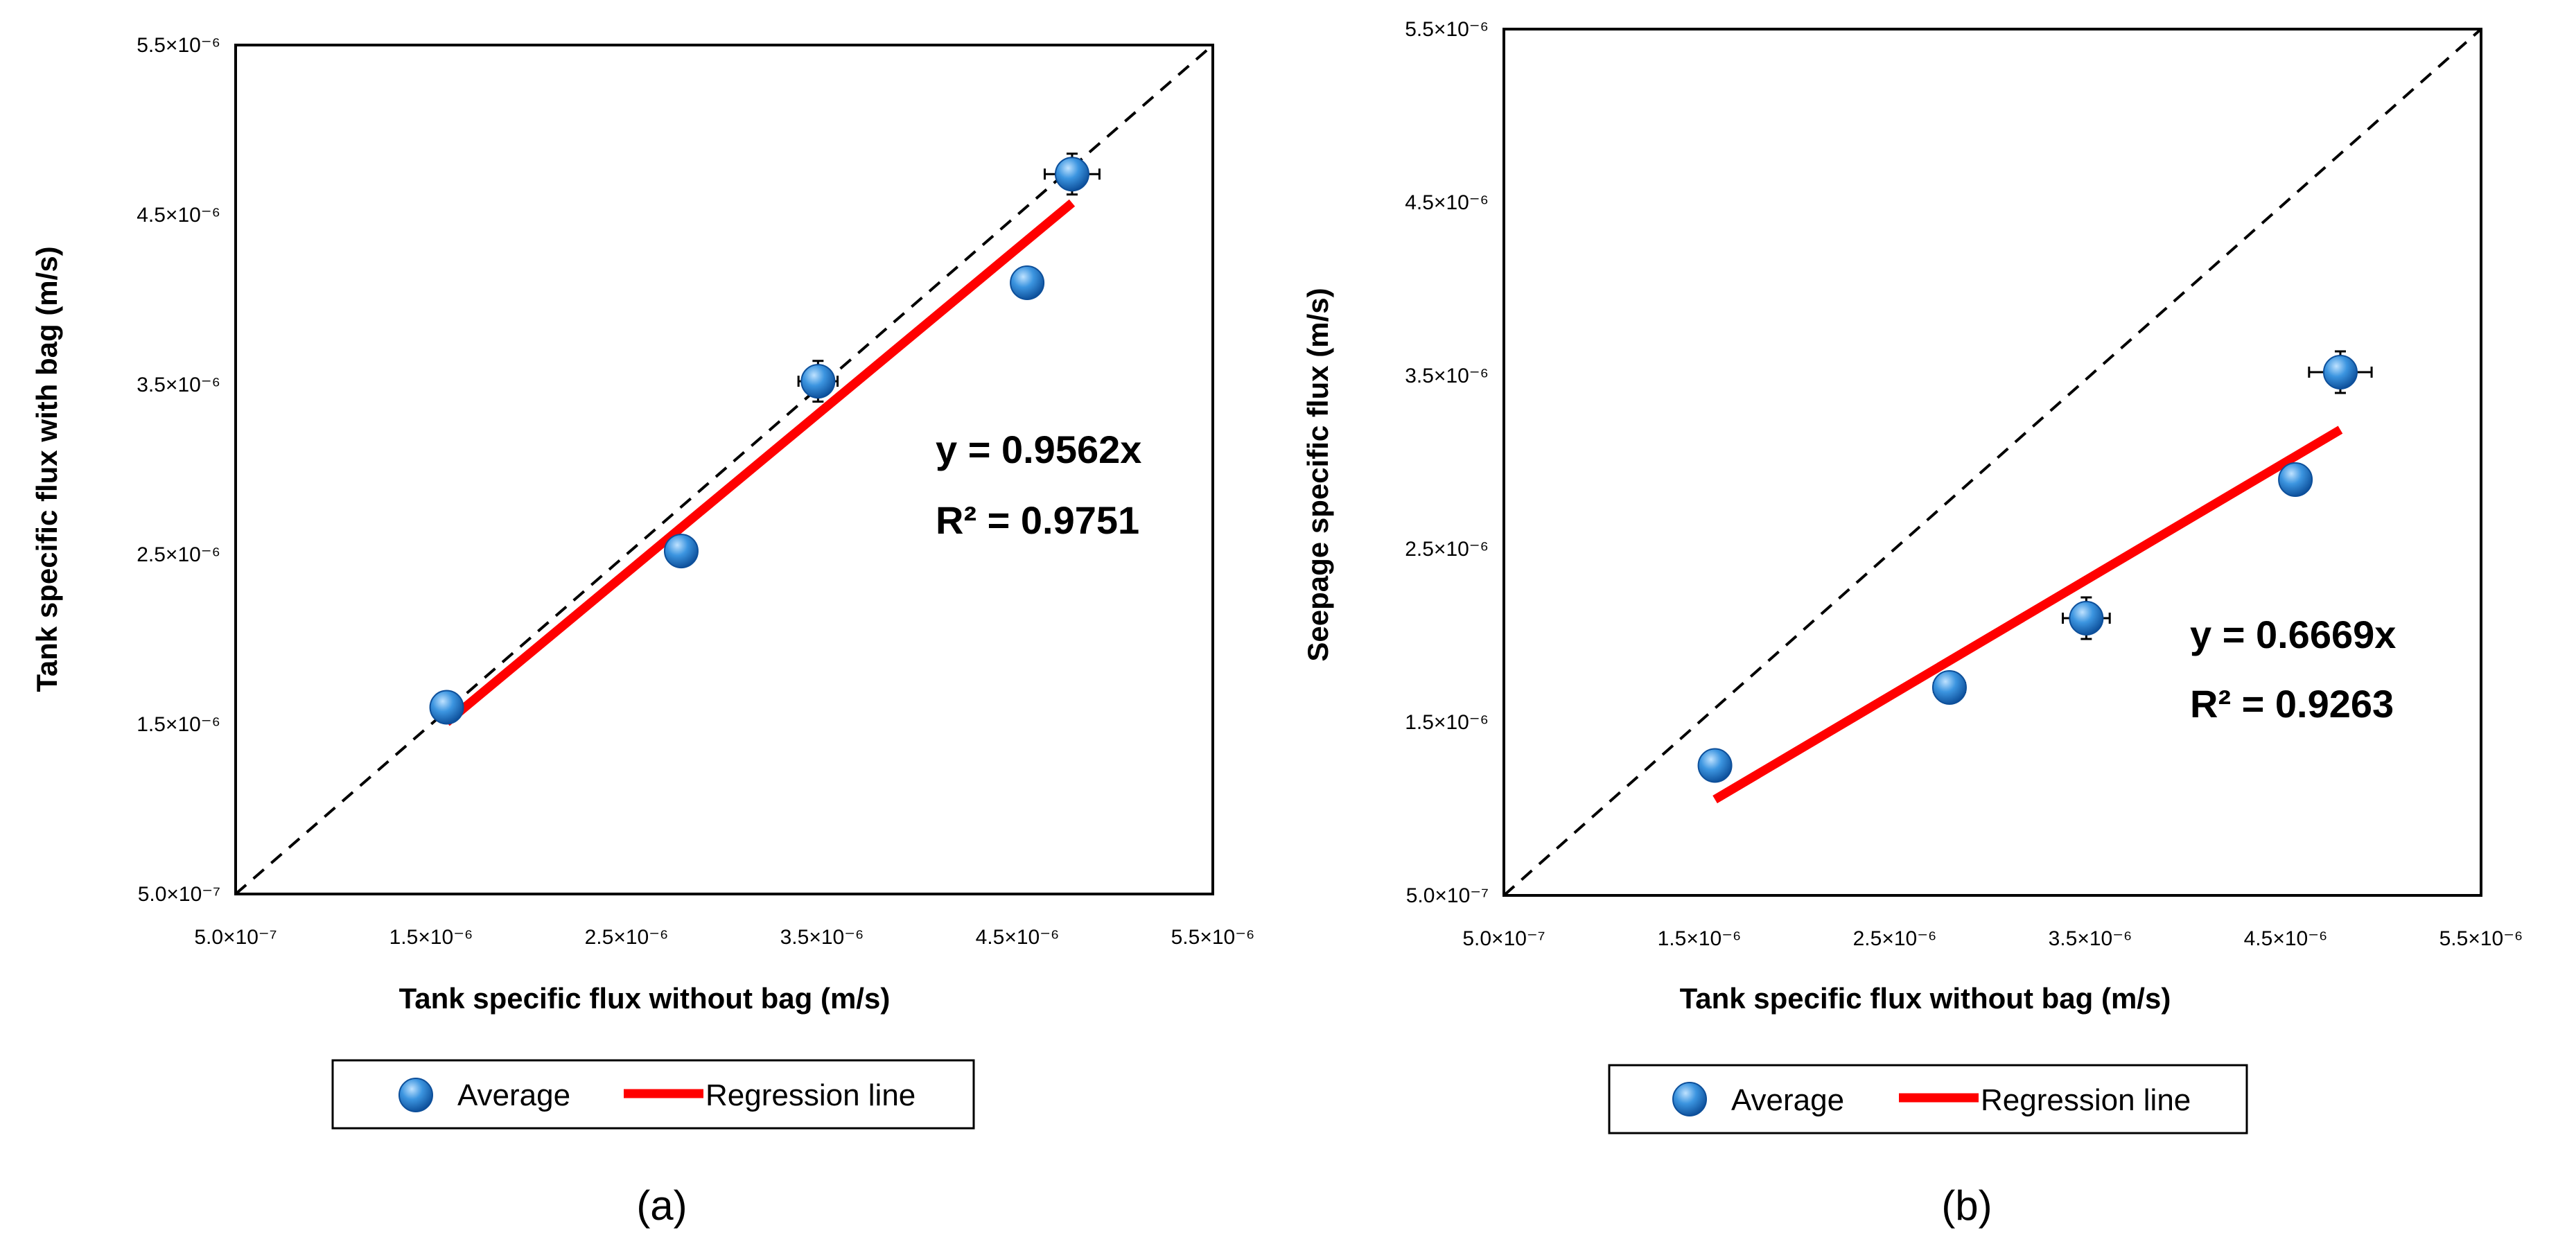 The height and width of the screenshot is (1253, 2576). Describe the element at coordinates (1447, 30) in the screenshot. I see `y-tick-b-5: 5.5×10⁻⁶` at that location.